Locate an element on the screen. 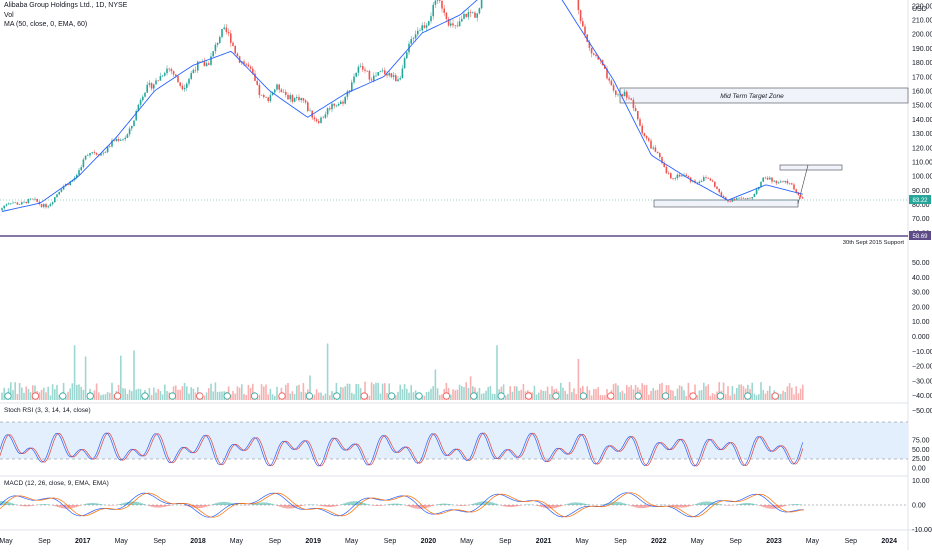  time-tick: Sep is located at coordinates (159, 541).